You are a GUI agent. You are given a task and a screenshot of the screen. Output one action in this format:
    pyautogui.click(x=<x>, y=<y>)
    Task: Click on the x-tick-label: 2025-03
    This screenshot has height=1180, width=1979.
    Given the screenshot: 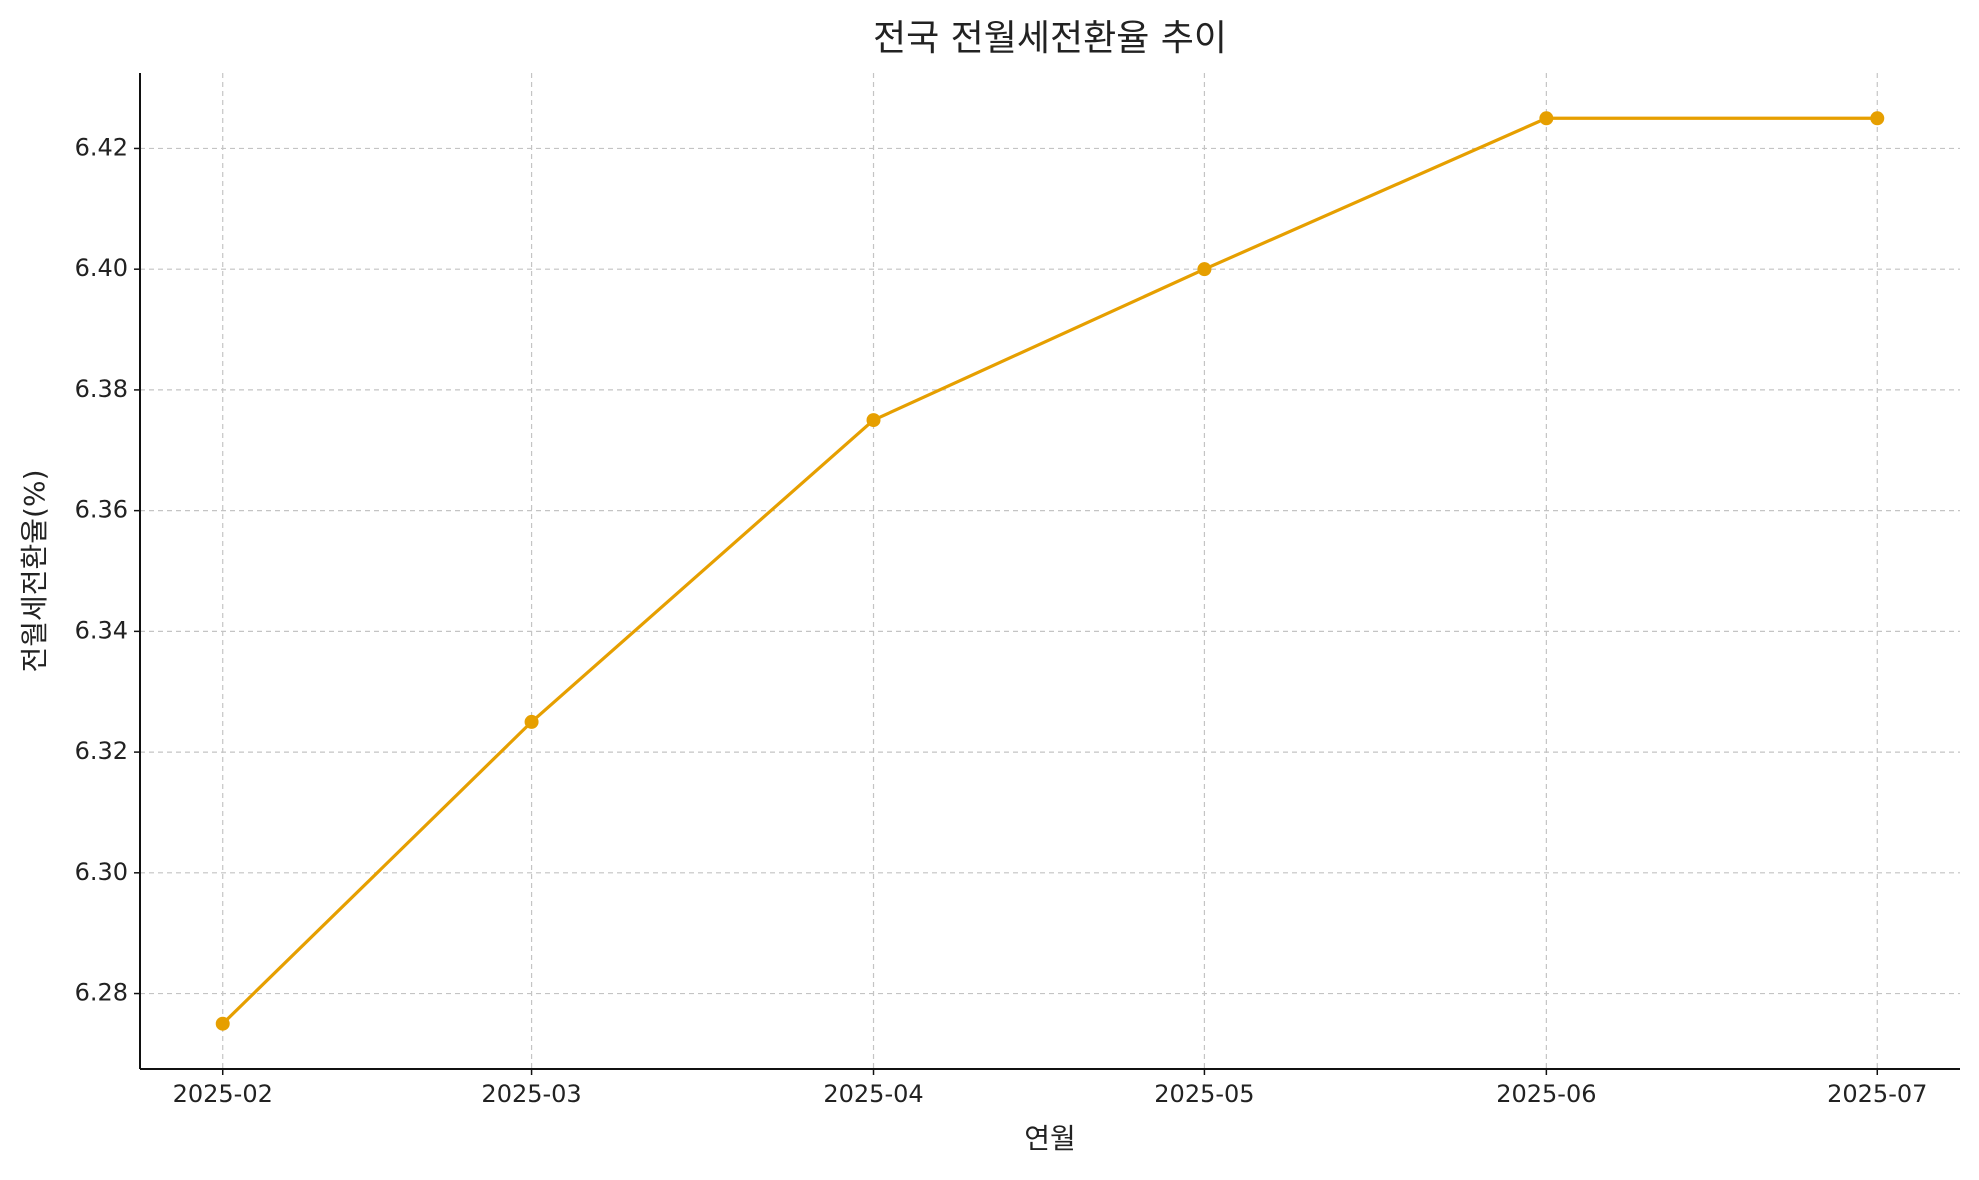 What is the action you would take?
    pyautogui.click(x=531, y=1094)
    